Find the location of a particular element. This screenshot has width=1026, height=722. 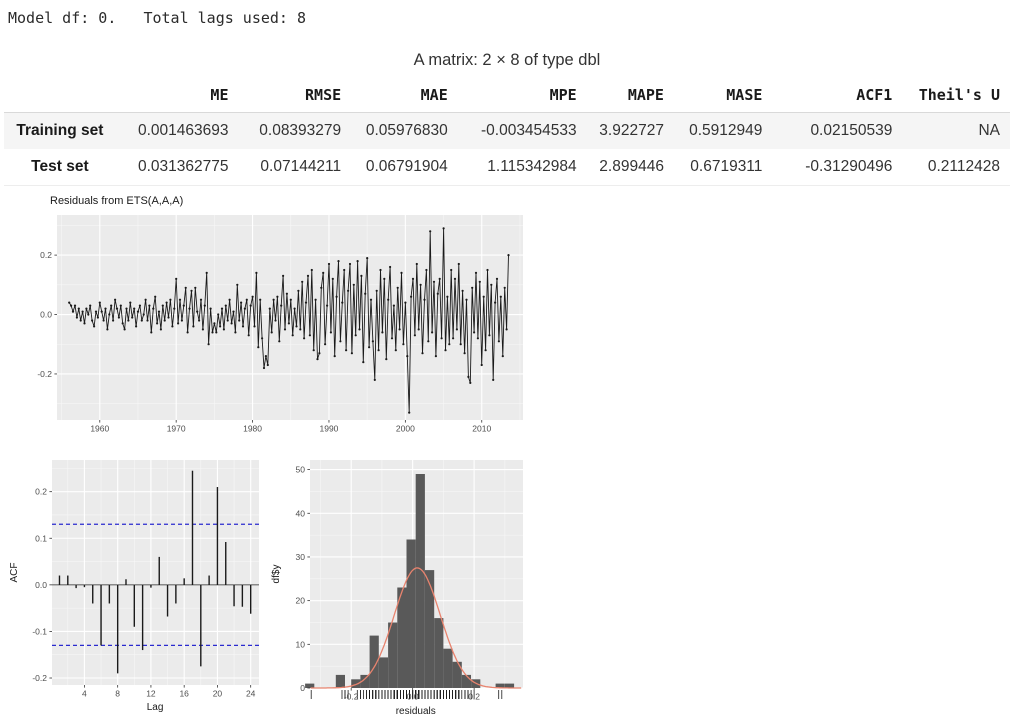

svg-text: Lag is located at coordinates (155, 707).